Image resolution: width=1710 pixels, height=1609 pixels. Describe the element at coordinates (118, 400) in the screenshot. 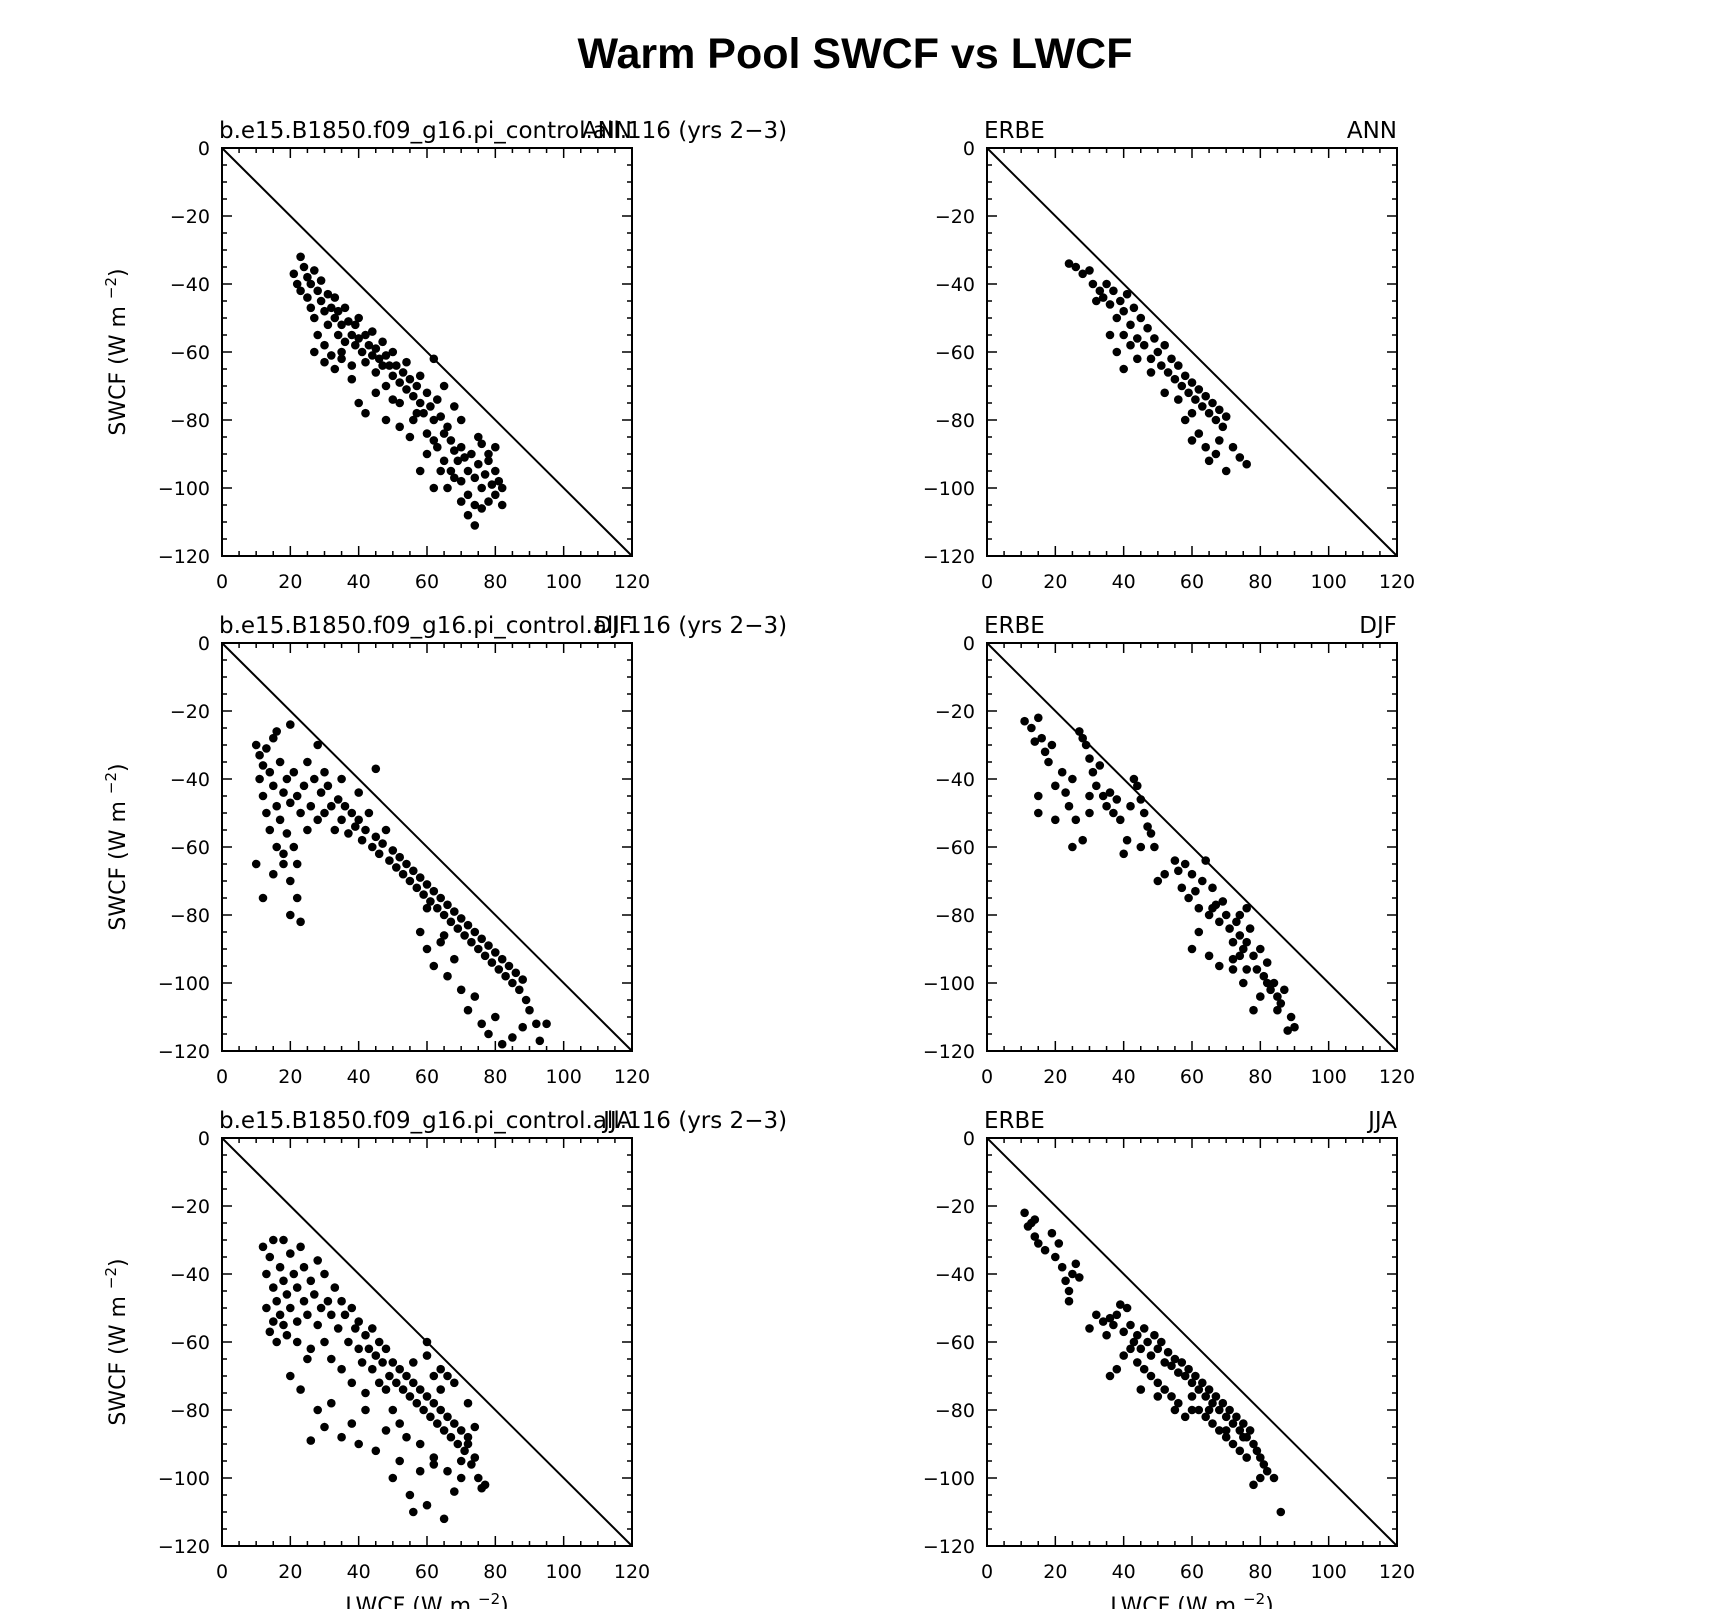

I see `y-axis-title-main: SWCF` at that location.